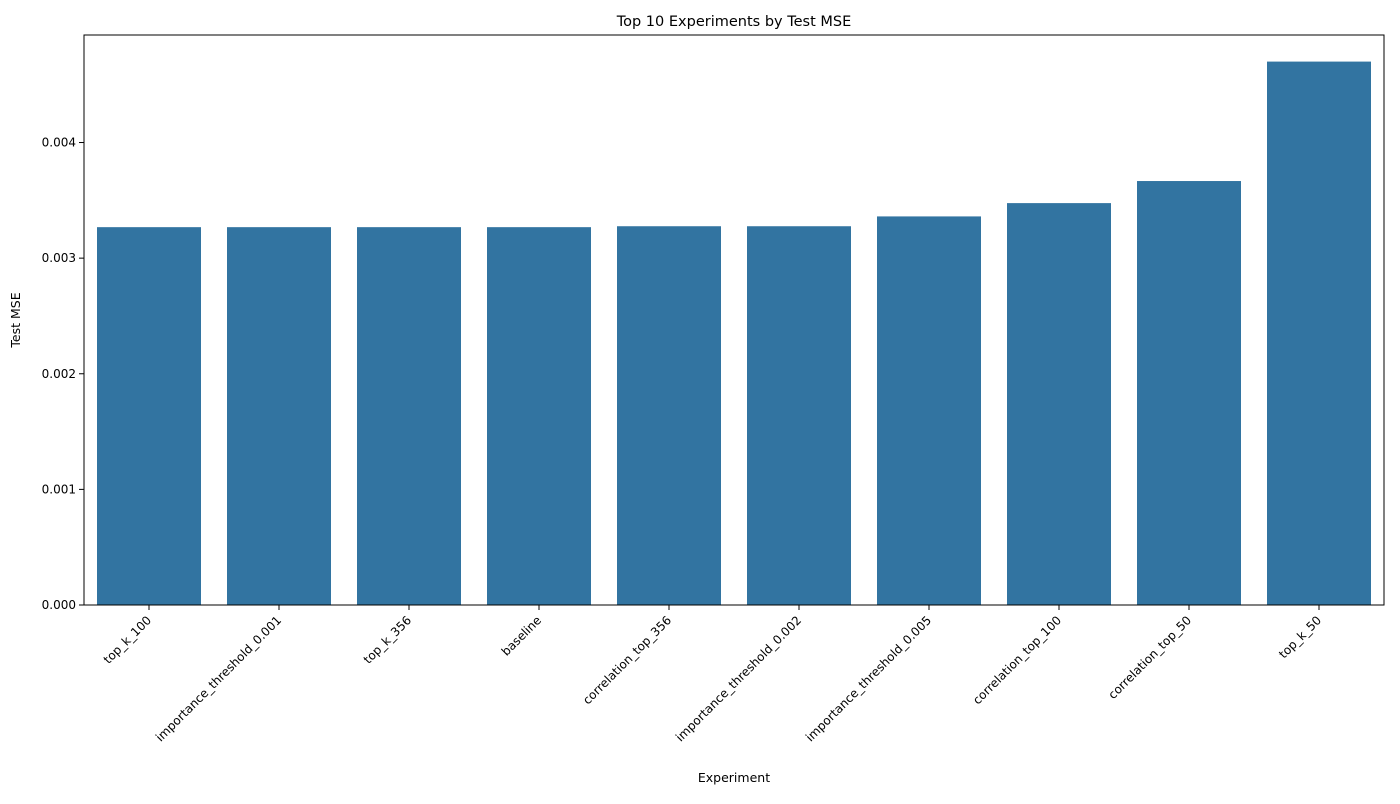  What do you see at coordinates (59, 143) in the screenshot?
I see `y-tick-label: 0.004` at bounding box center [59, 143].